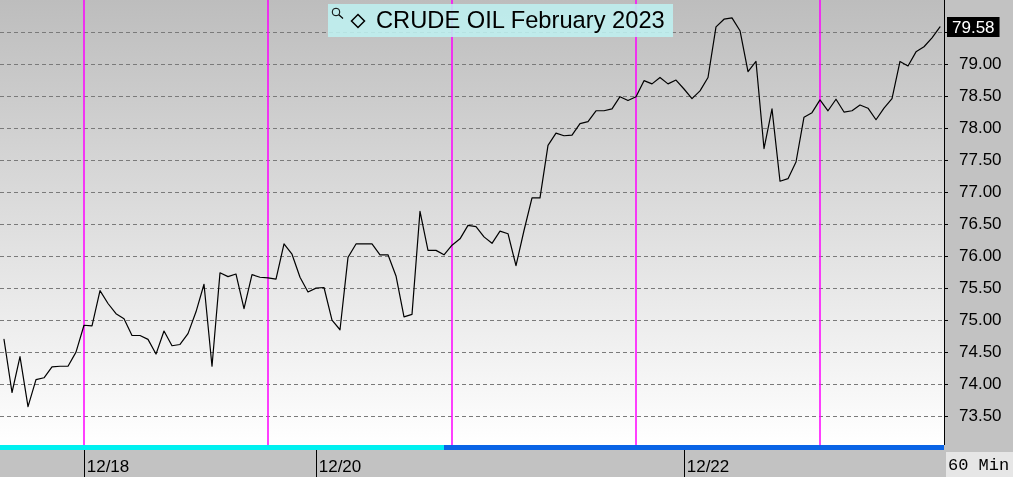 The height and width of the screenshot is (477, 1013). Describe the element at coordinates (520, 20) in the screenshot. I see `chart-title: CRUDE OIL February 2023` at that location.